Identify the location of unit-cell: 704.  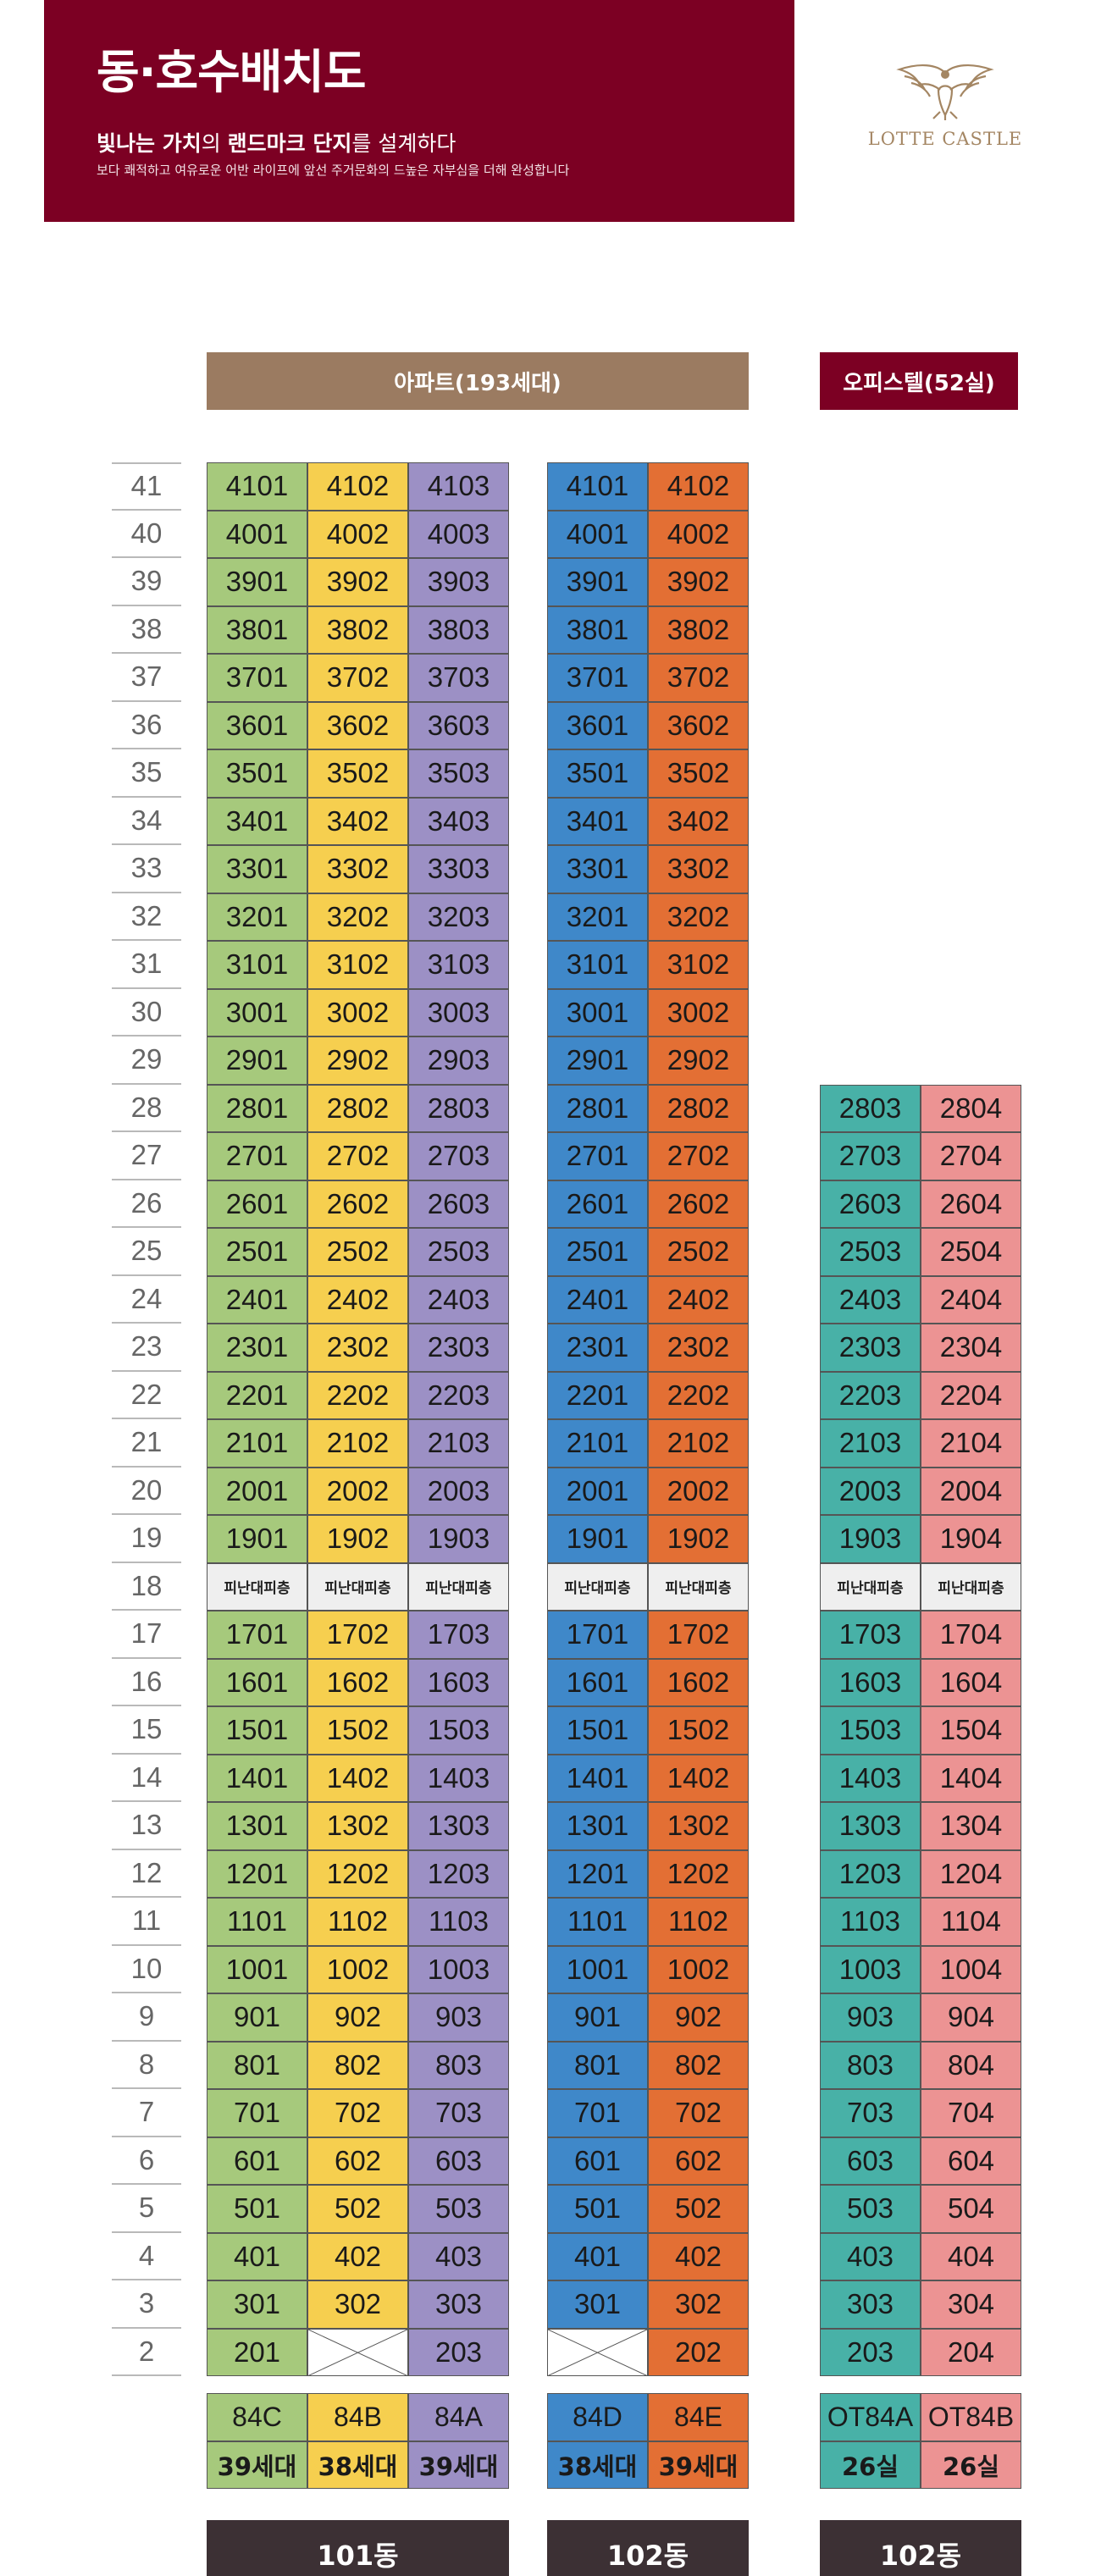
(971, 2113).